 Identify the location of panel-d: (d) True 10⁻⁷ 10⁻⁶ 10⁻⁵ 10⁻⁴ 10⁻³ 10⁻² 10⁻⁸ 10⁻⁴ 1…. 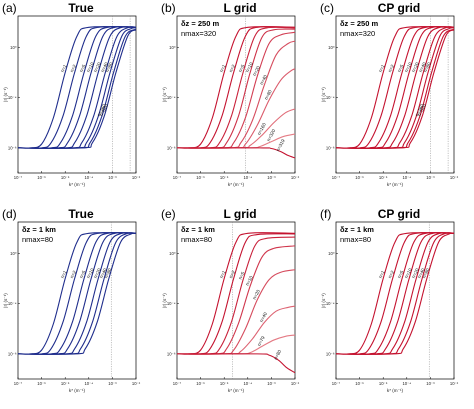
(71, 300).